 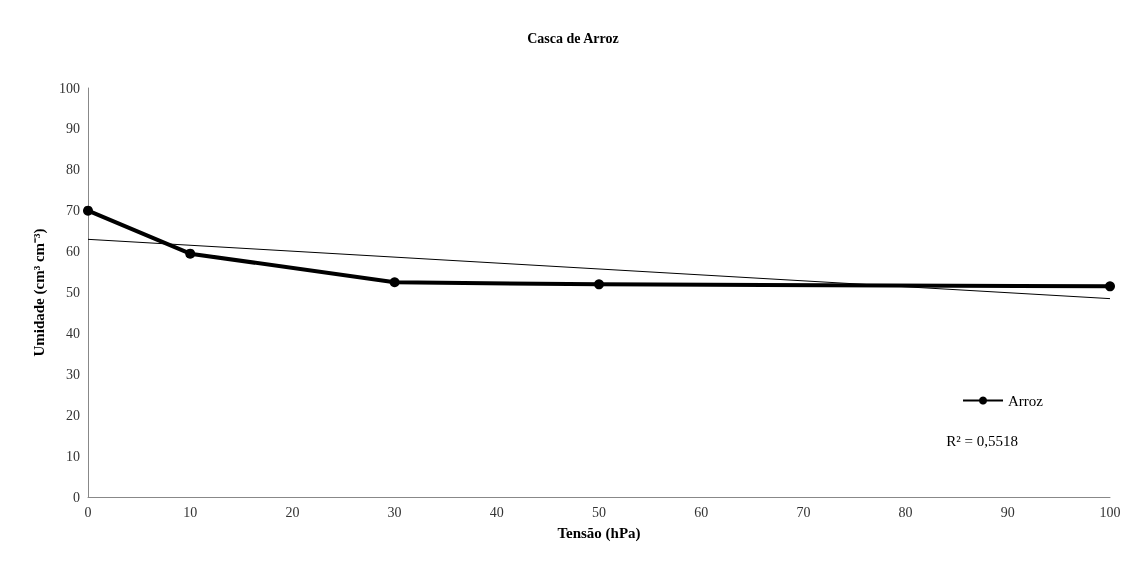 I want to click on x-tick-label: 90, so click(x=1007, y=512).